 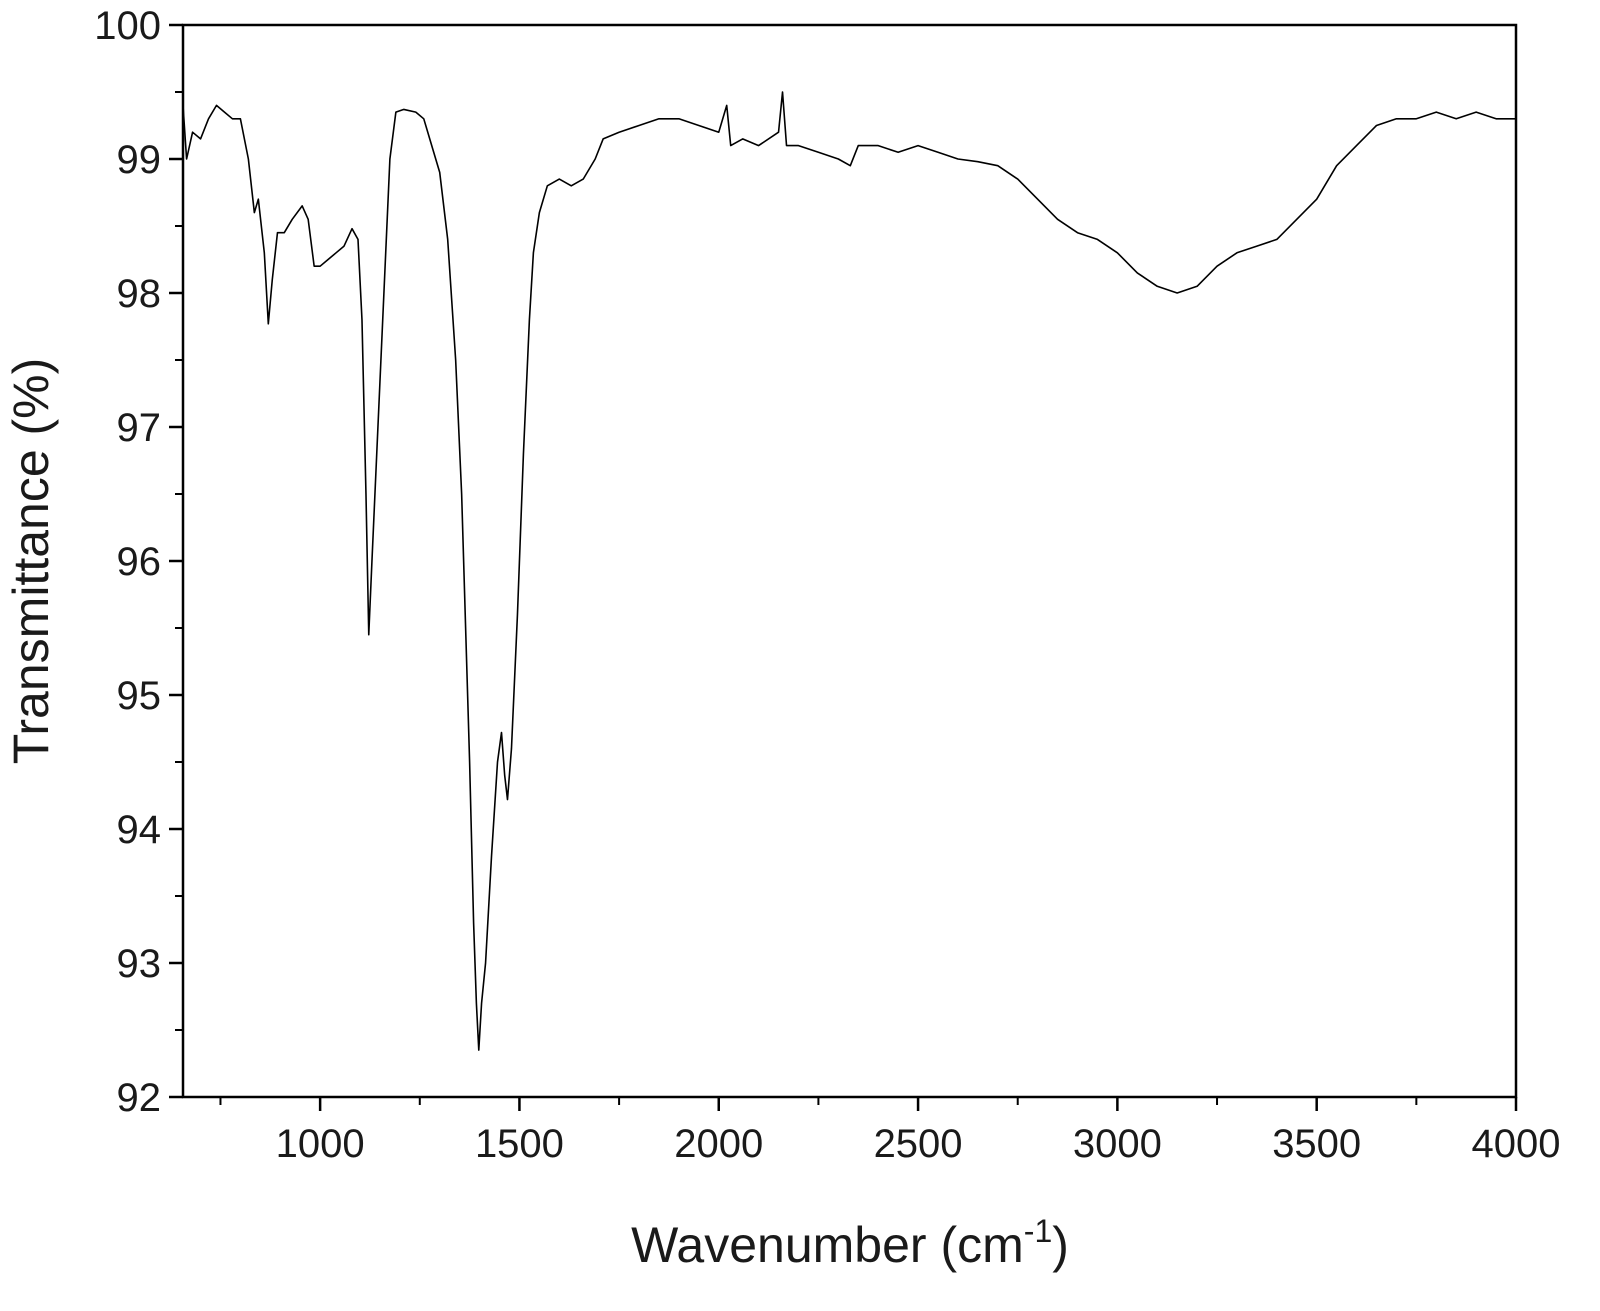 What do you see at coordinates (320, 1144) in the screenshot?
I see `x-tick-label: 1000` at bounding box center [320, 1144].